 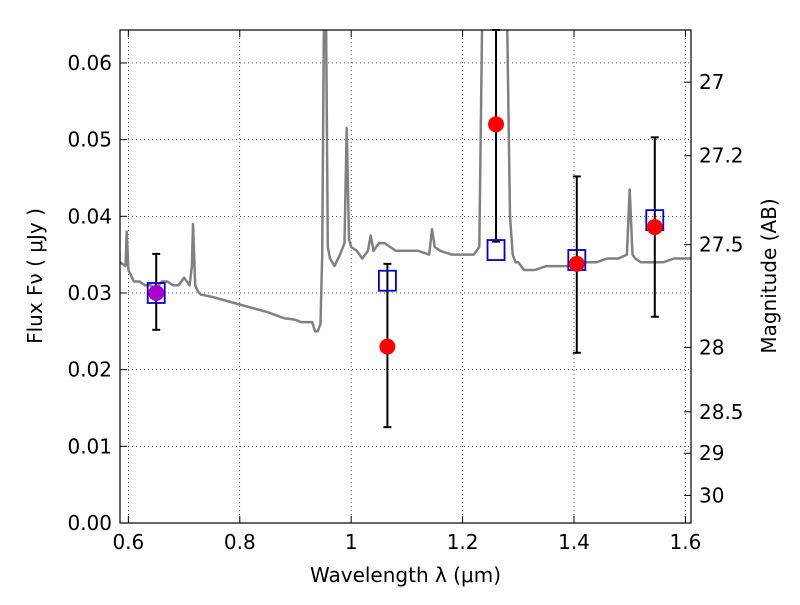 I want to click on x-tick-label: 1.6, so click(x=686, y=542).